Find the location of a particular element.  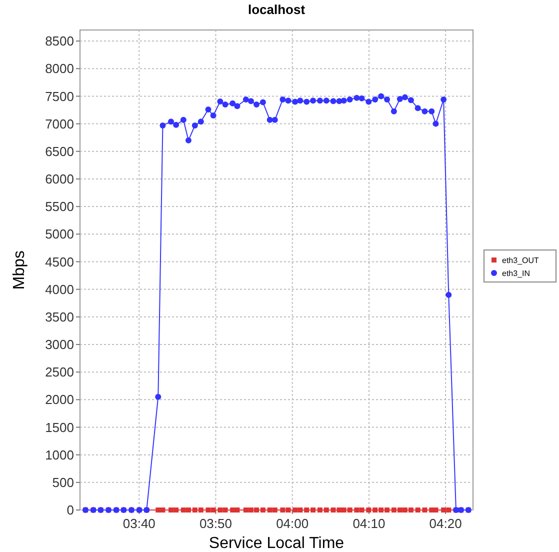

x-tick-label: 04:10 is located at coordinates (369, 523).